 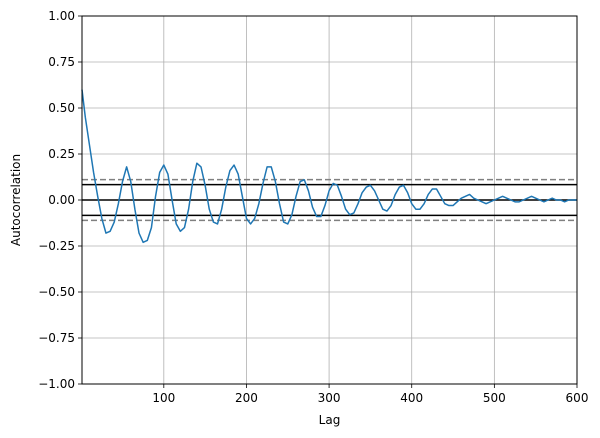 I want to click on y-tick-label-4: 0.00, so click(x=61, y=200).